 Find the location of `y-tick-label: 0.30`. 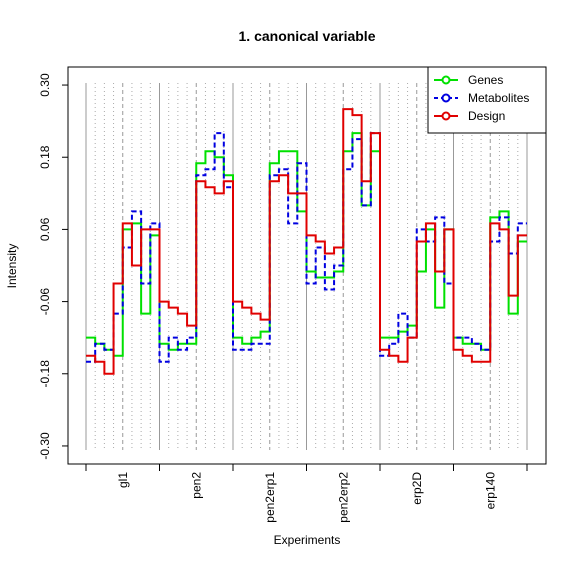

y-tick-label: 0.30 is located at coordinates (45, 85).